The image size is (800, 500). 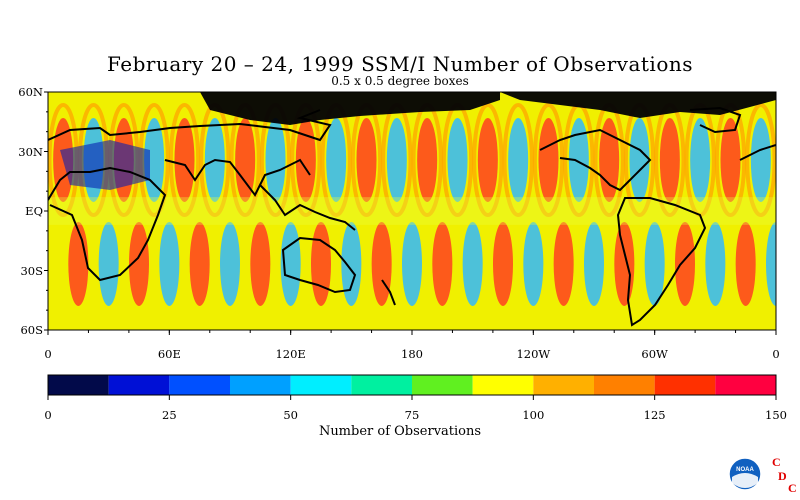 I want to click on colorbar-tick-label: 125, so click(x=654, y=415).